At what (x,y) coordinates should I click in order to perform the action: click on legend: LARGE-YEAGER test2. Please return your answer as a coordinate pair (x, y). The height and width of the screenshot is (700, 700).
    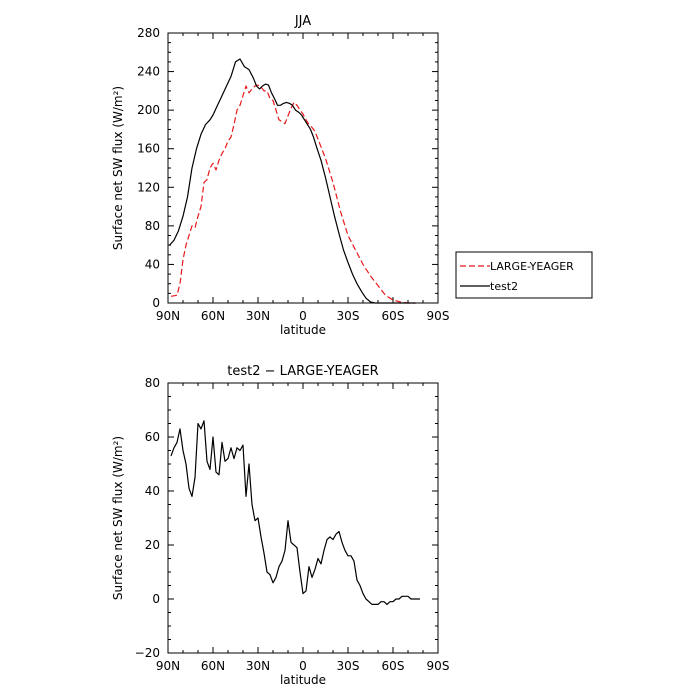
    Looking at the image, I should click on (524, 275).